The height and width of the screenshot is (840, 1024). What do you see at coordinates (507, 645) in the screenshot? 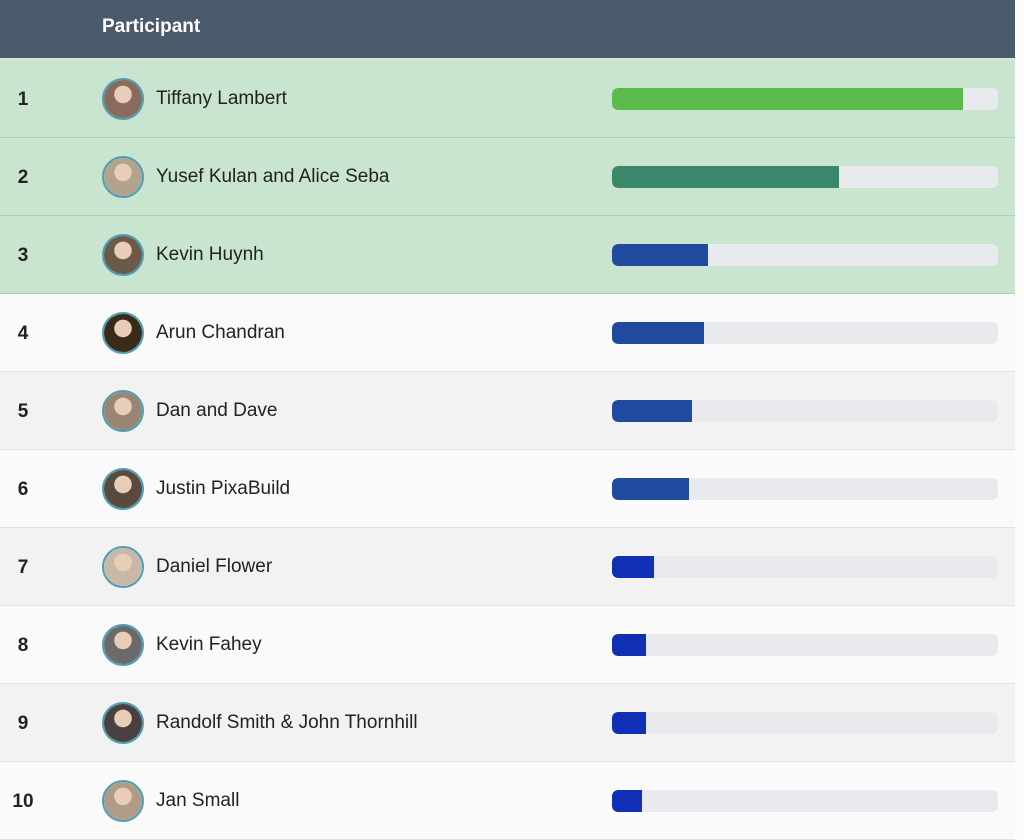
I see `table-row: 8 Kevin Fahey` at bounding box center [507, 645].